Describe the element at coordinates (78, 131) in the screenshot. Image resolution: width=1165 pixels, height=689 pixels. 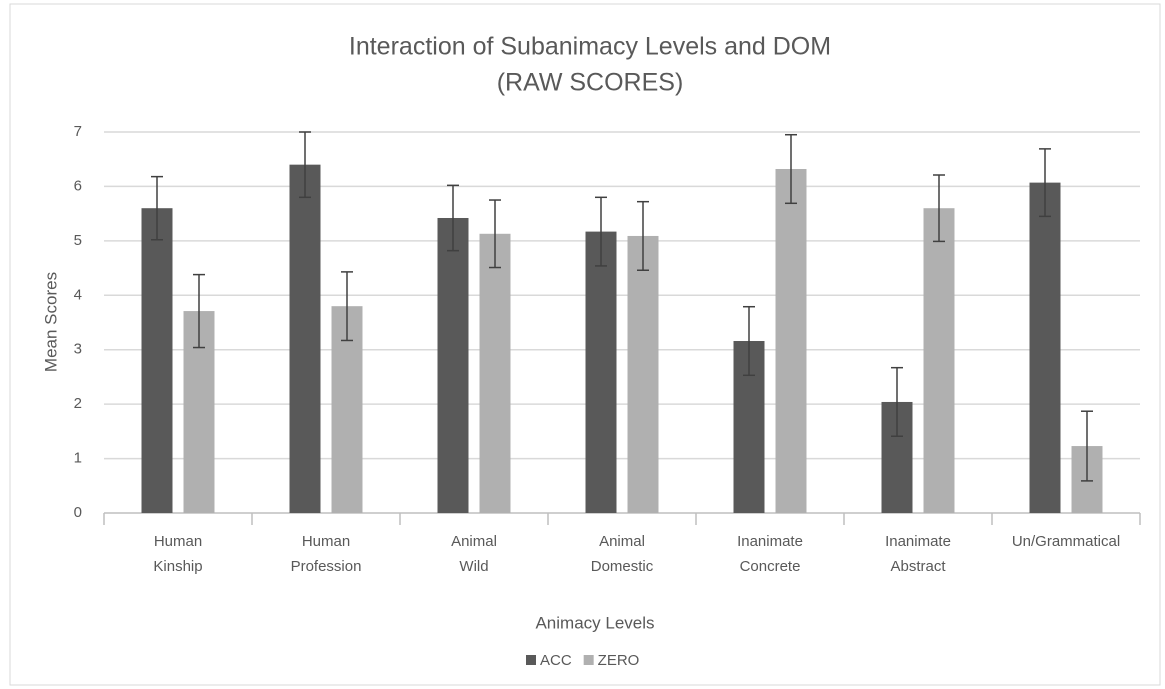
I see `y-tick-label: 7` at that location.